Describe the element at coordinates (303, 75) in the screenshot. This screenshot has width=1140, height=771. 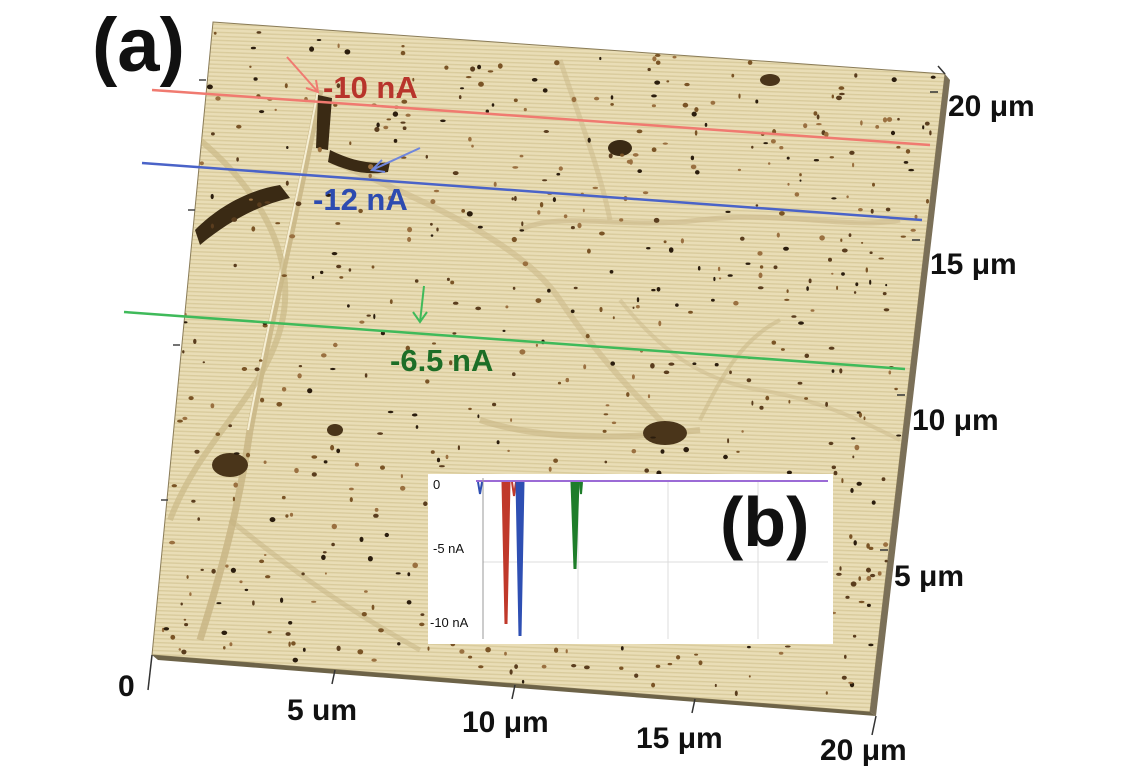
I see `red-pointer-arrow` at that location.